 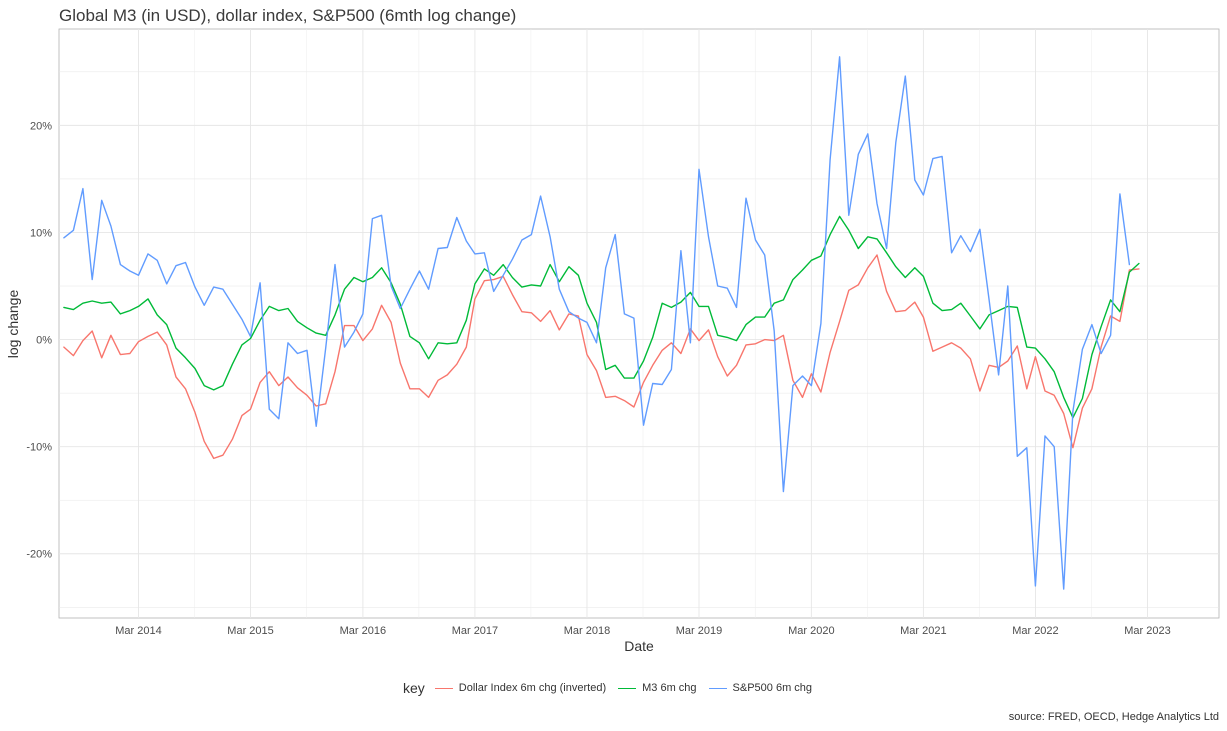 I want to click on y-tick-label: 20%, so click(x=41, y=126).